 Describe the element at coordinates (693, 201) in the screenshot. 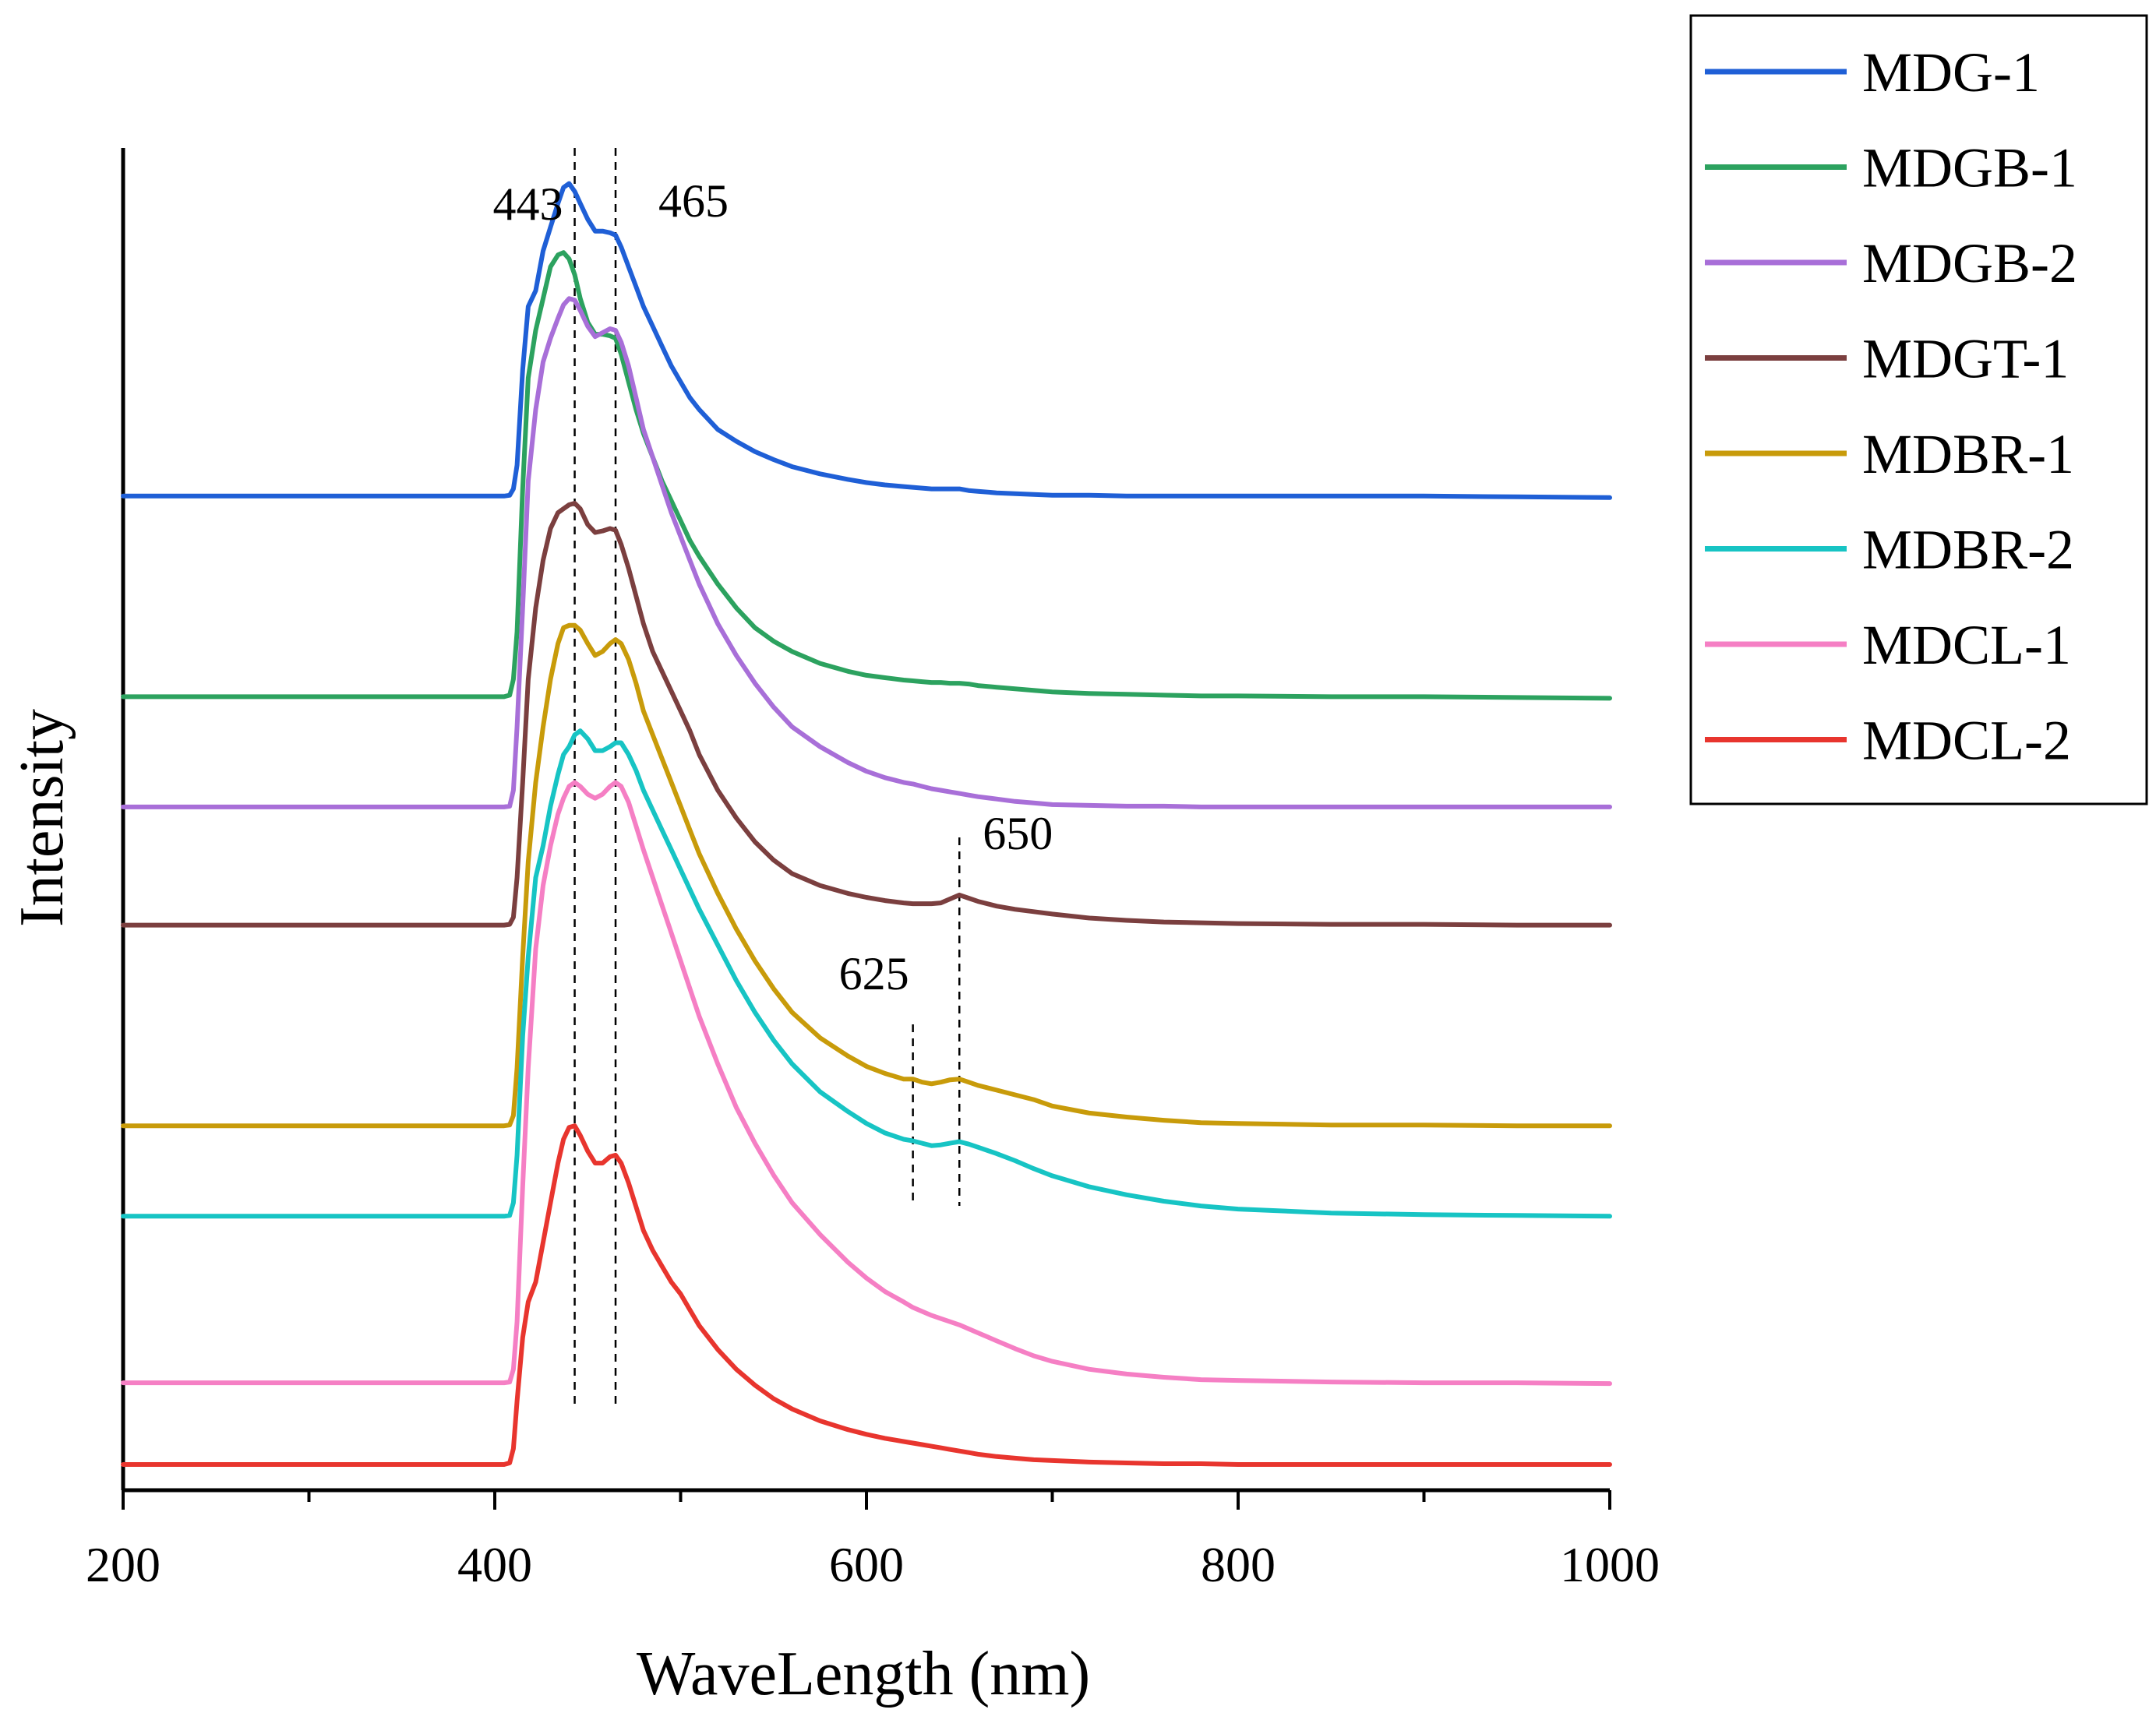

I see `peak-label-465: 465` at that location.